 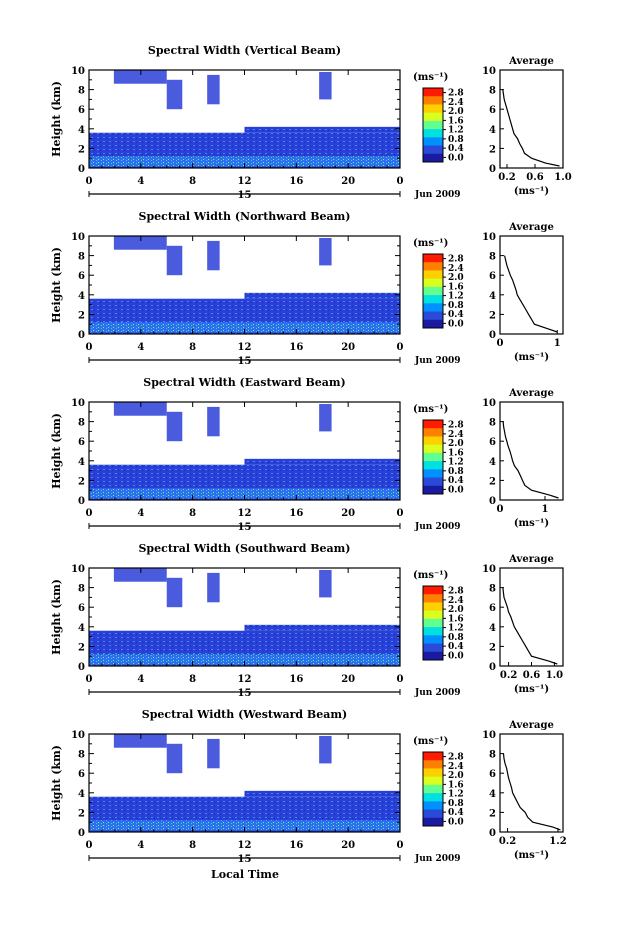 What do you see at coordinates (562, 177) in the screenshot?
I see `average-x-tick-label: 1.0` at bounding box center [562, 177].